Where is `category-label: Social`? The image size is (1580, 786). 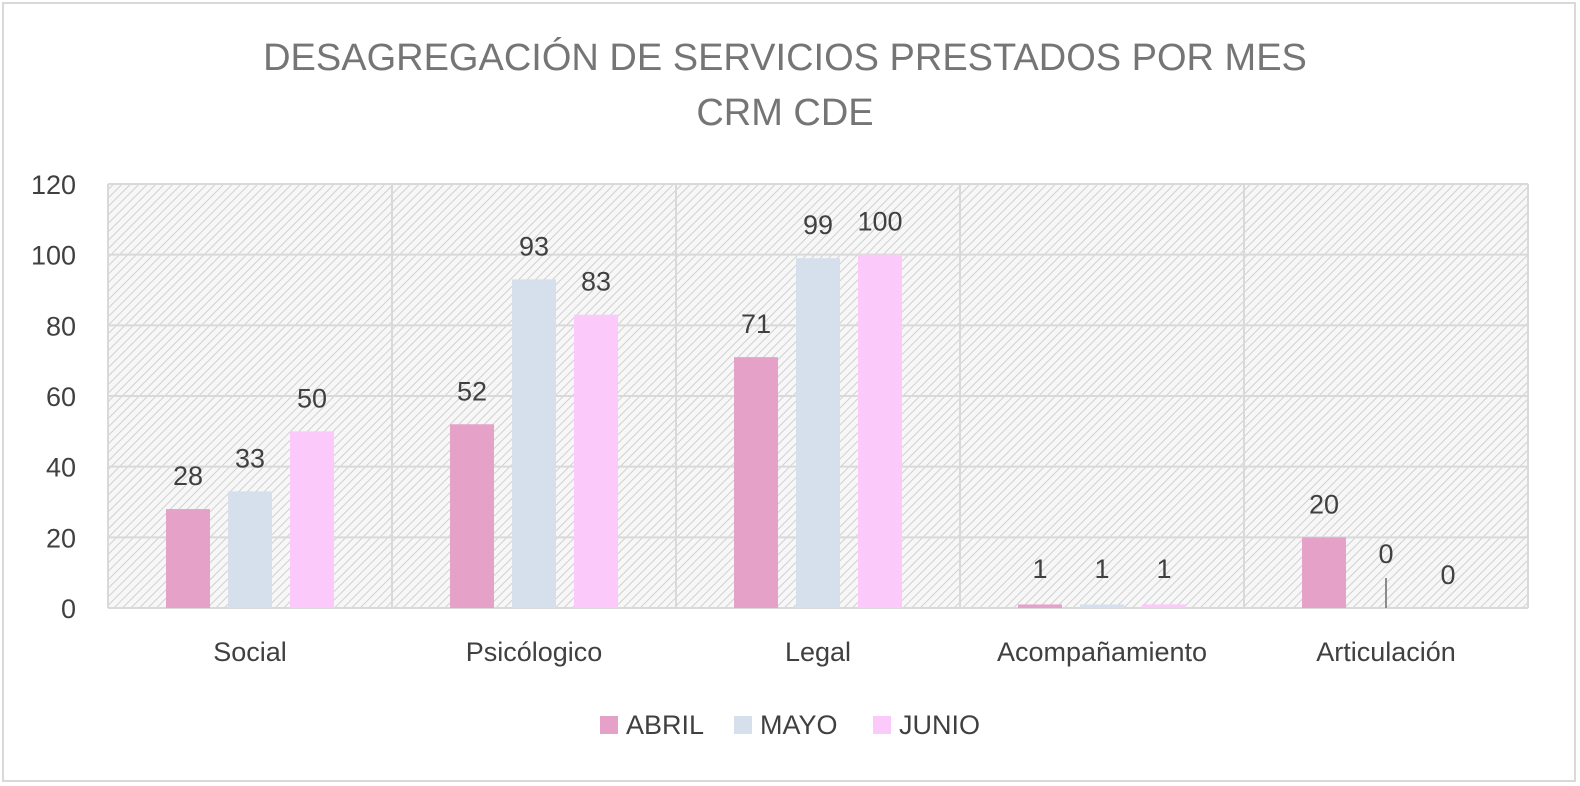 category-label: Social is located at coordinates (250, 652).